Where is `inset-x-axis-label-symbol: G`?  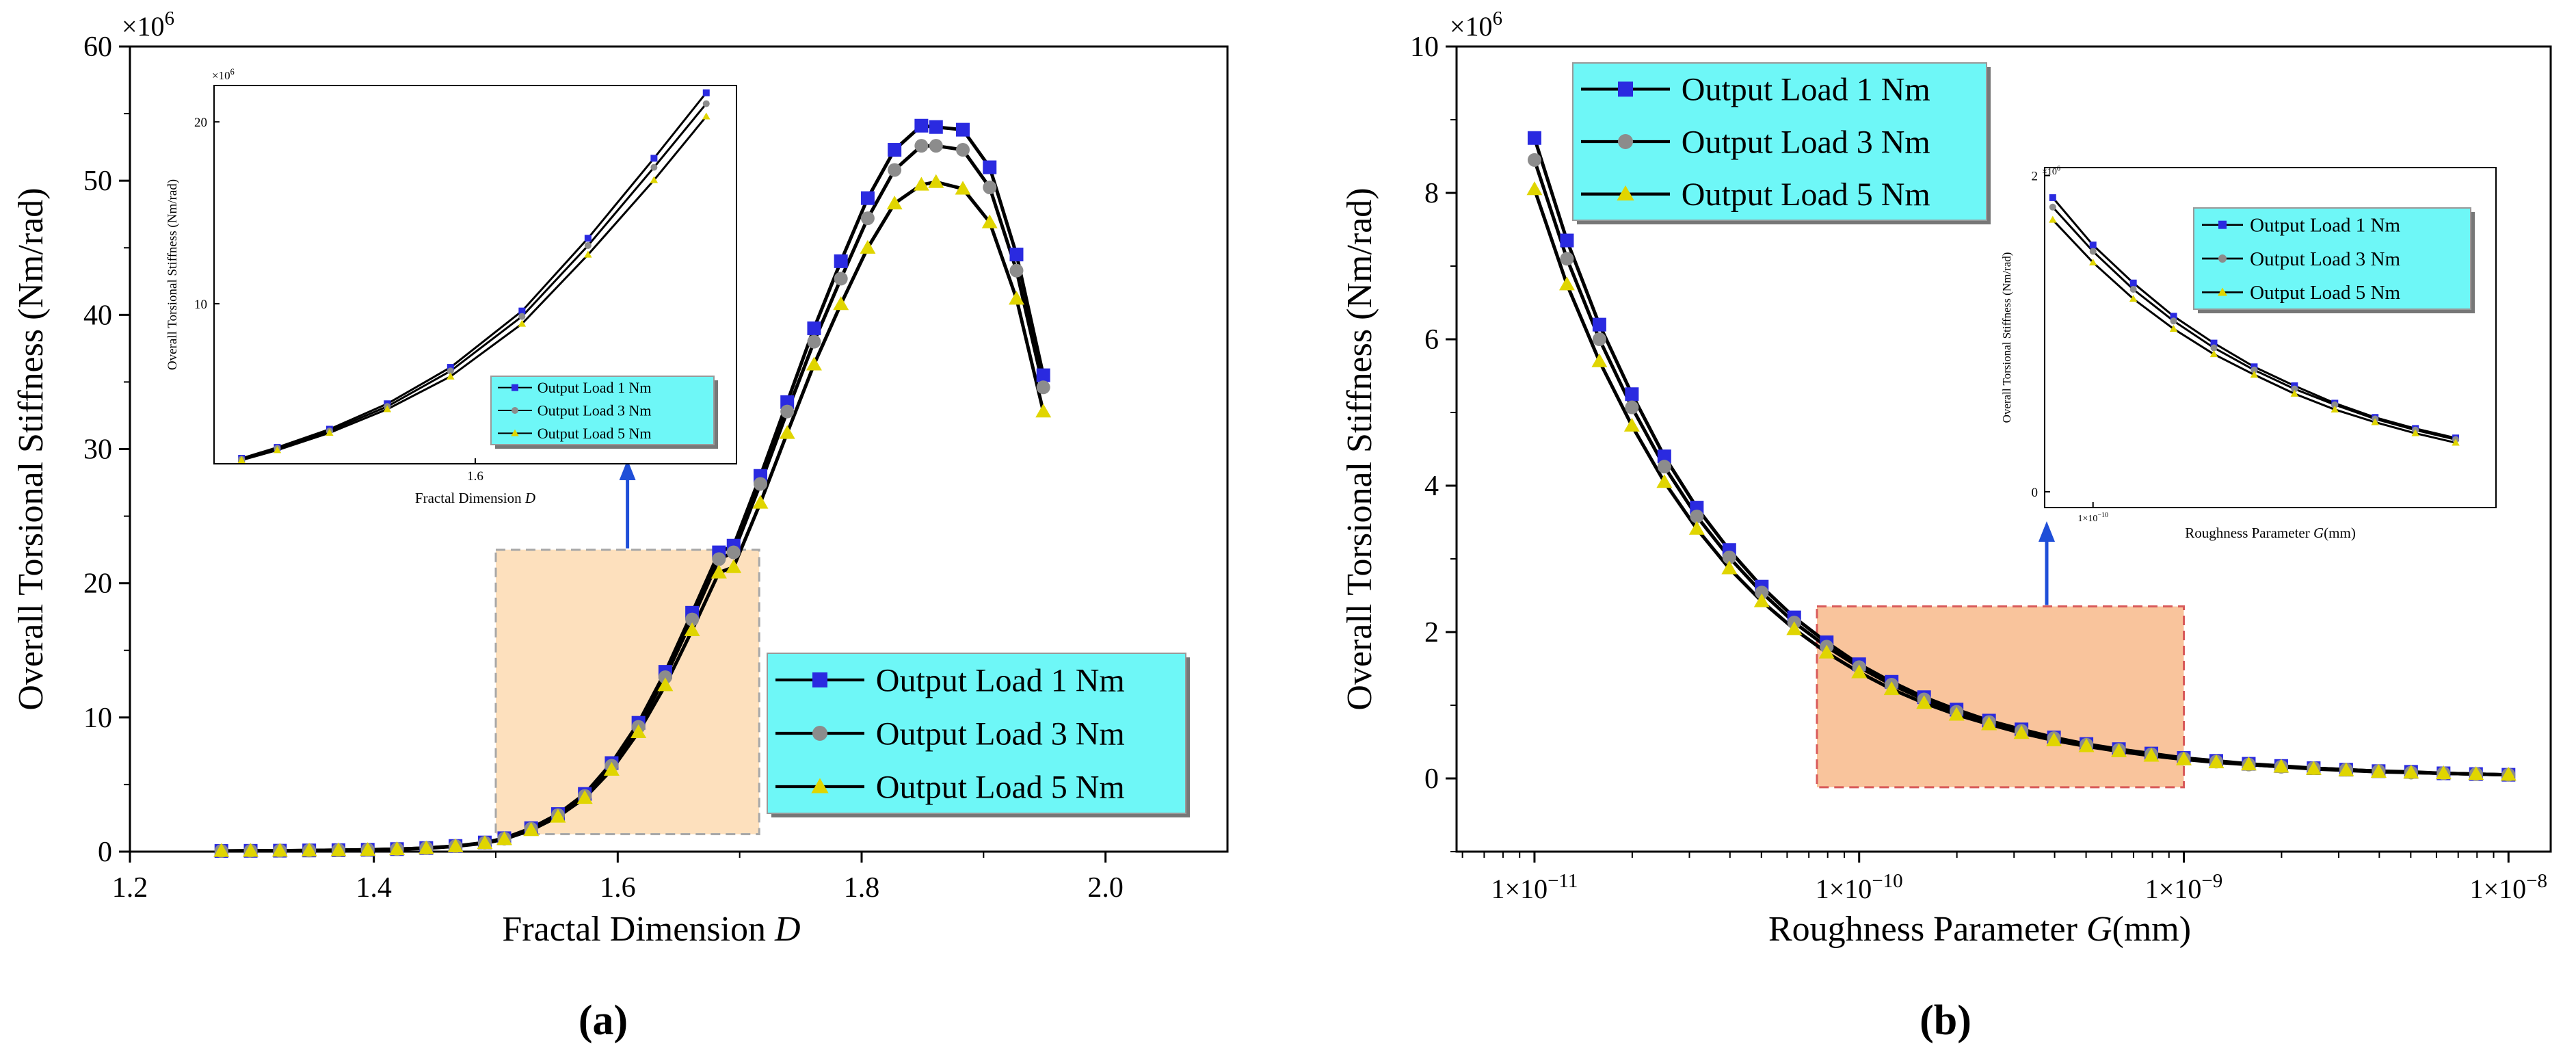
inset-x-axis-label-symbol: G is located at coordinates (2318, 533).